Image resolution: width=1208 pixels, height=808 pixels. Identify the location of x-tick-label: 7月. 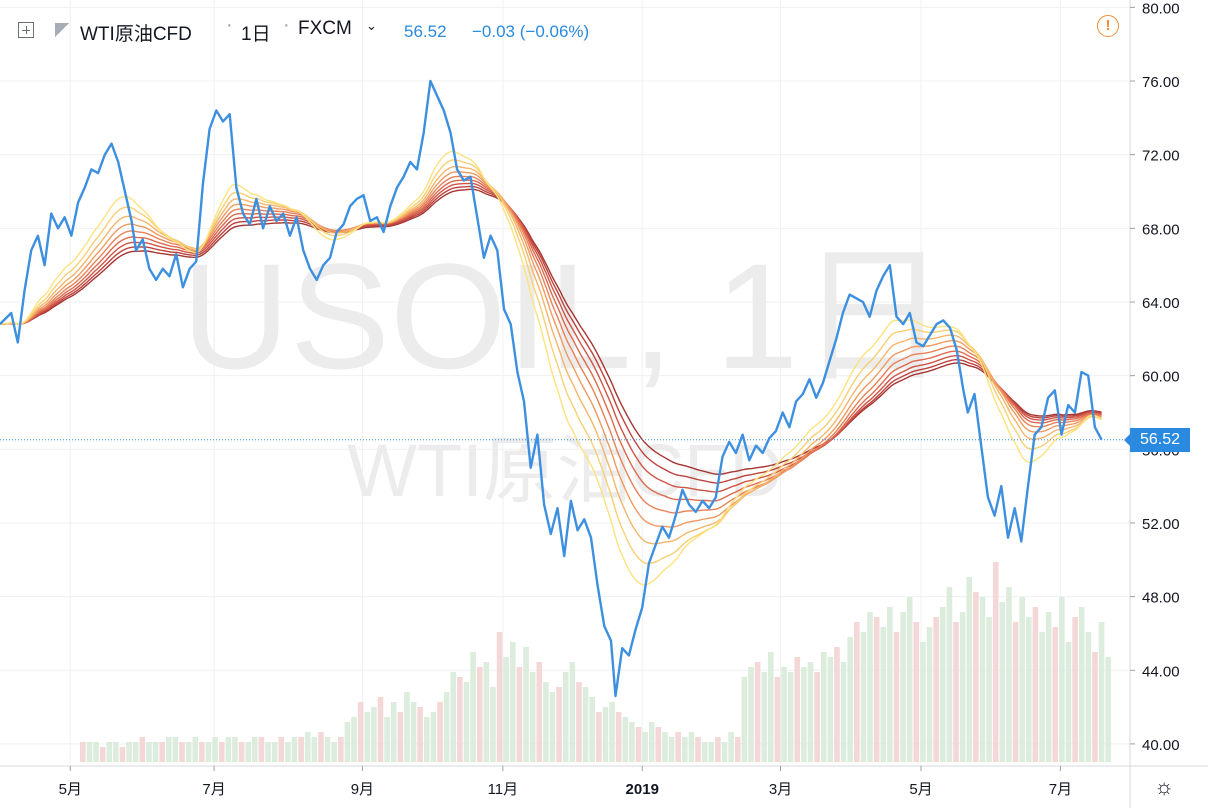
(1060, 789).